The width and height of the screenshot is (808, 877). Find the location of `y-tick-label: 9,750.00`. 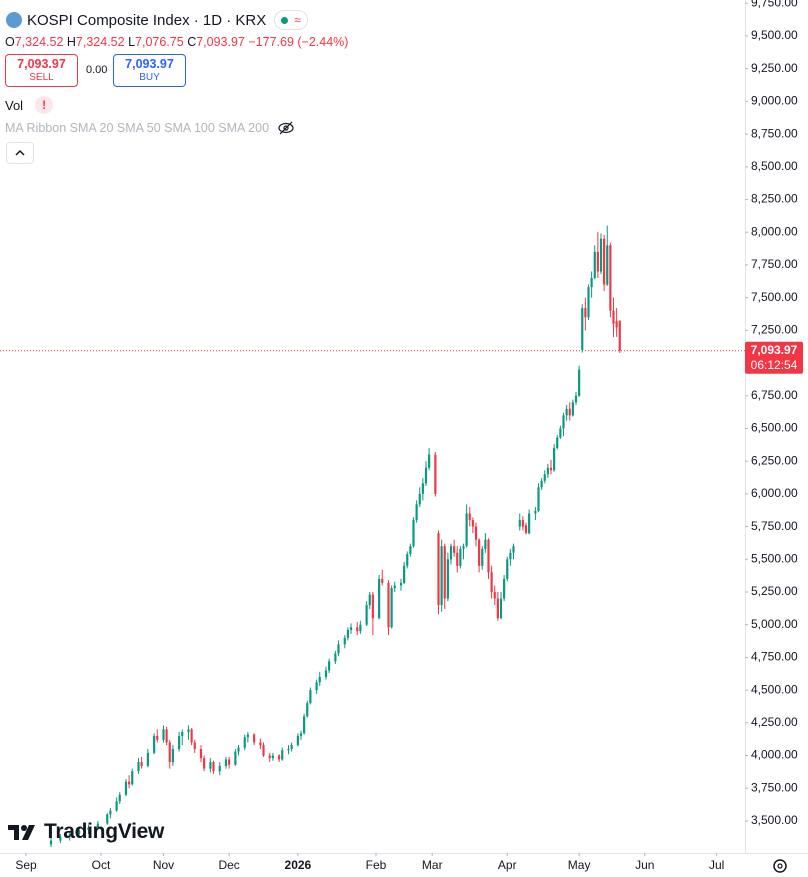

y-tick-label: 9,750.00 is located at coordinates (774, 4).